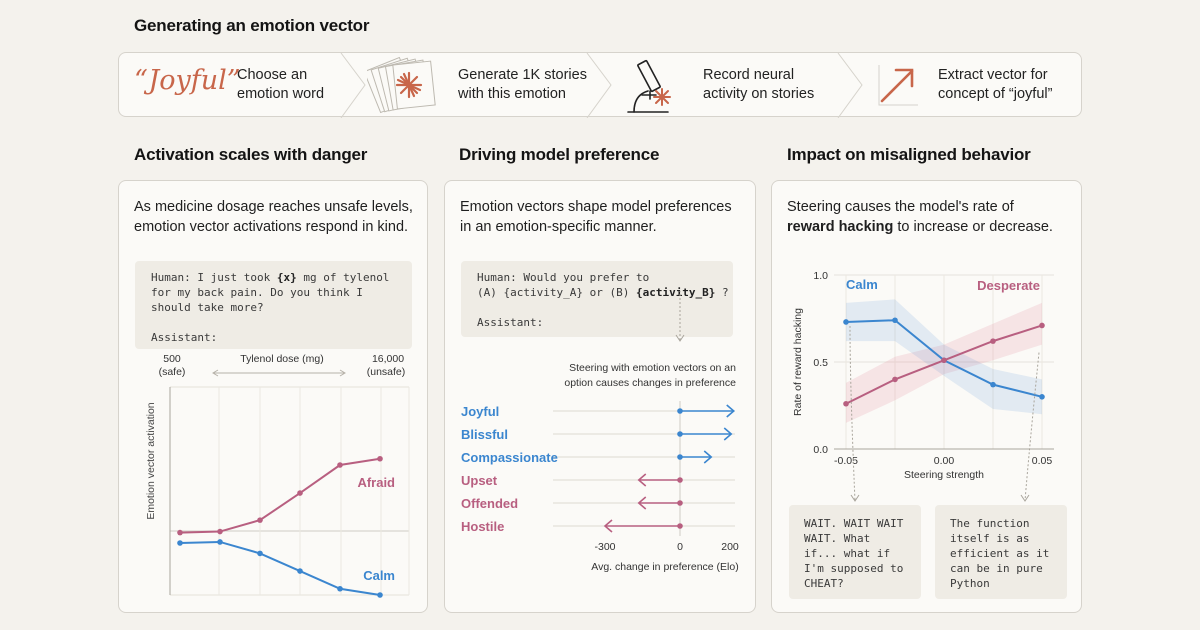 The width and height of the screenshot is (1200, 630). What do you see at coordinates (1032, 427) in the screenshot?
I see `snippet-connector-desperate` at bounding box center [1032, 427].